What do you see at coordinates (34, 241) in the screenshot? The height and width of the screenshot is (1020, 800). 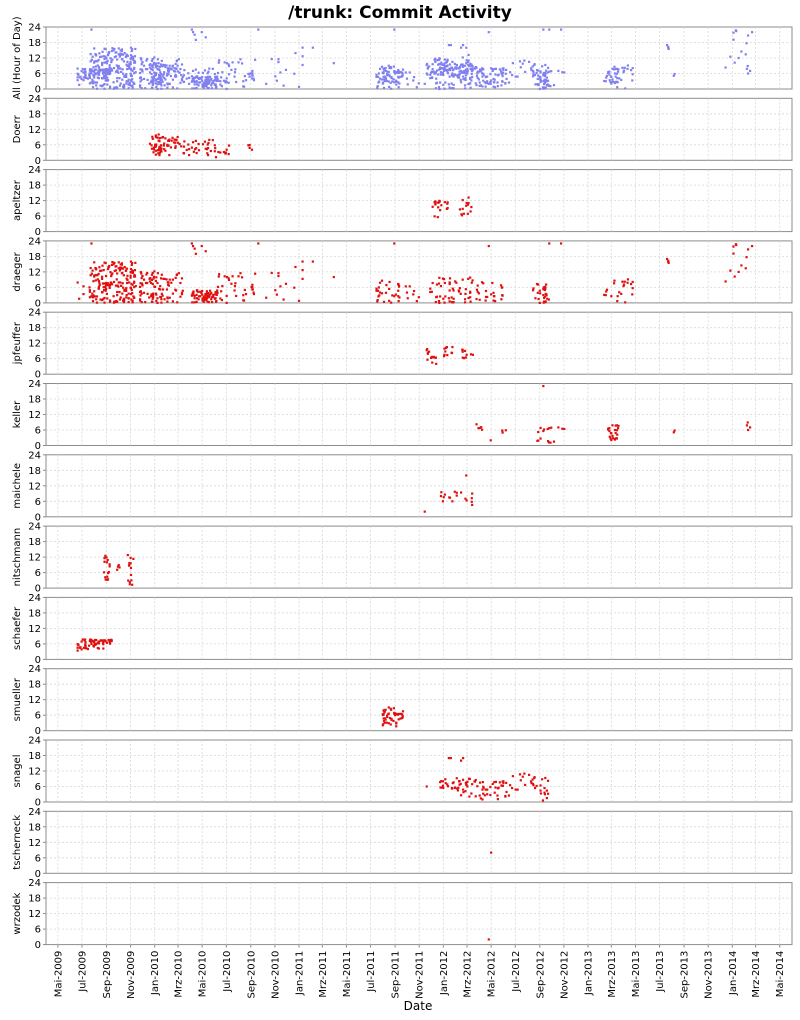 I see `y-tick-label: 24` at bounding box center [34, 241].